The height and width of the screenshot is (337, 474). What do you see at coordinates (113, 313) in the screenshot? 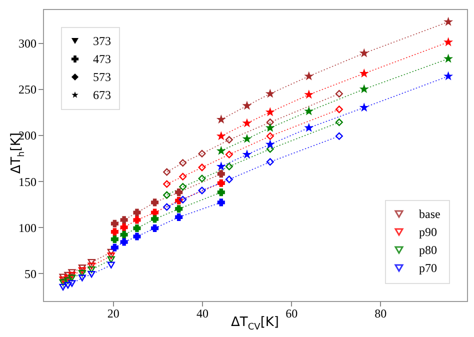
I see `x-tick-label: 20` at bounding box center [113, 313].